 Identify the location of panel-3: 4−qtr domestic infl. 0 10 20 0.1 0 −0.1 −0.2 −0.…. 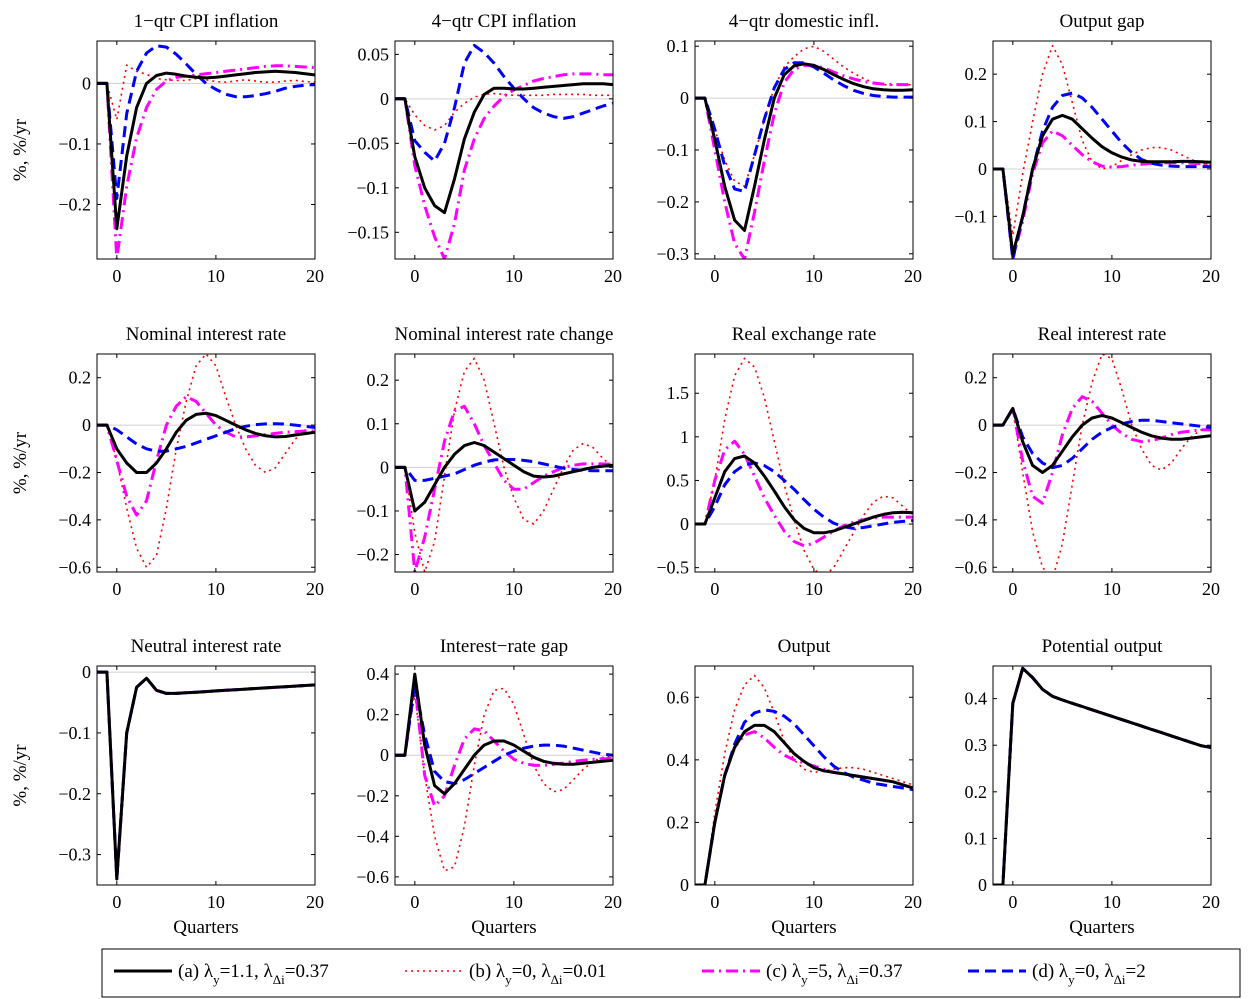
(789, 148).